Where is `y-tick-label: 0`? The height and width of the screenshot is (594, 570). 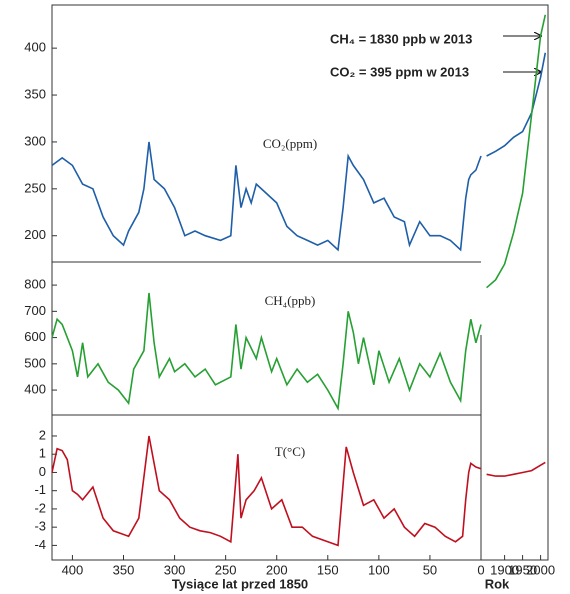
y-tick-label: 0 is located at coordinates (42, 471).